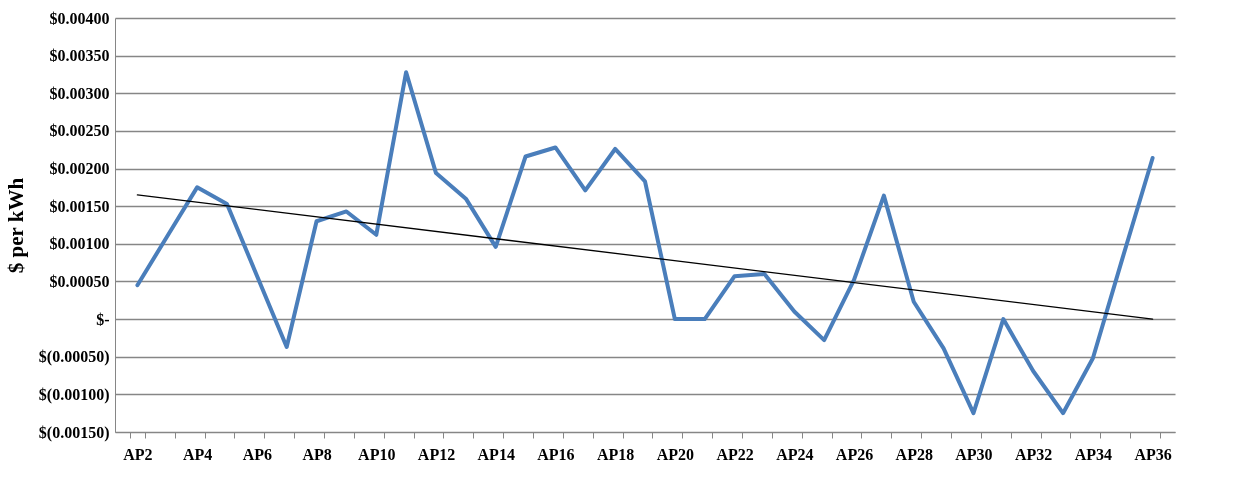 The height and width of the screenshot is (478, 1253). Describe the element at coordinates (103, 319) in the screenshot. I see `y-tick-label: $-` at that location.